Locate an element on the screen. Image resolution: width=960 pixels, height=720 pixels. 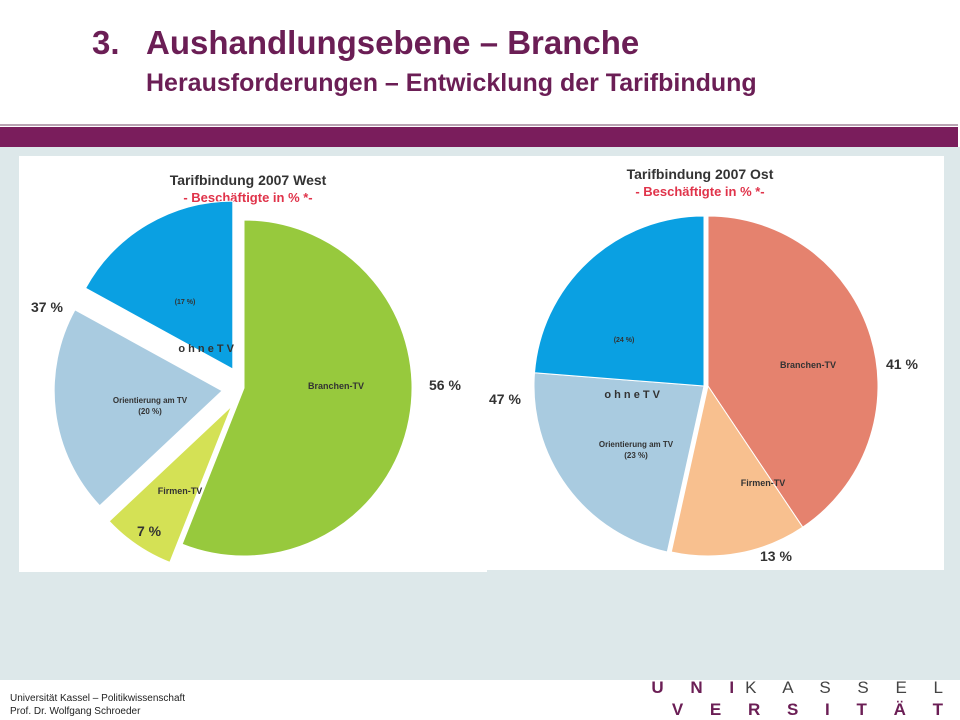
logo-kassel: K A S S E L is located at coordinates (849, 687).